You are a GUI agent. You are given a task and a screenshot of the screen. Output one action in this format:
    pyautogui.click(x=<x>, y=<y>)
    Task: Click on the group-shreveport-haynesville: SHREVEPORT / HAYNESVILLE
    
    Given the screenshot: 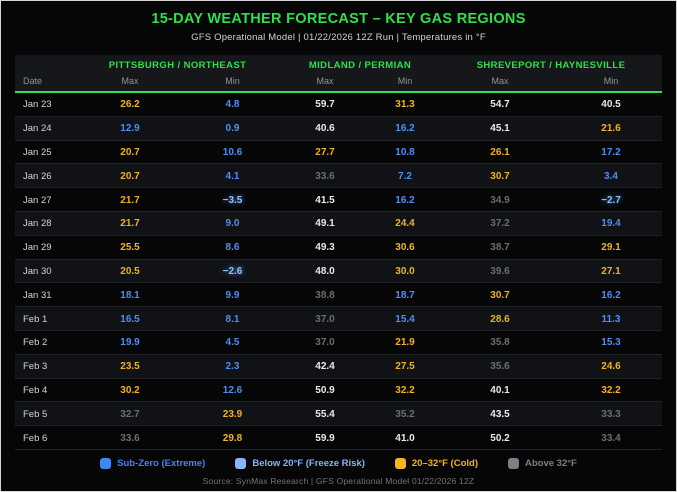 What is the action you would take?
    pyautogui.click(x=551, y=65)
    